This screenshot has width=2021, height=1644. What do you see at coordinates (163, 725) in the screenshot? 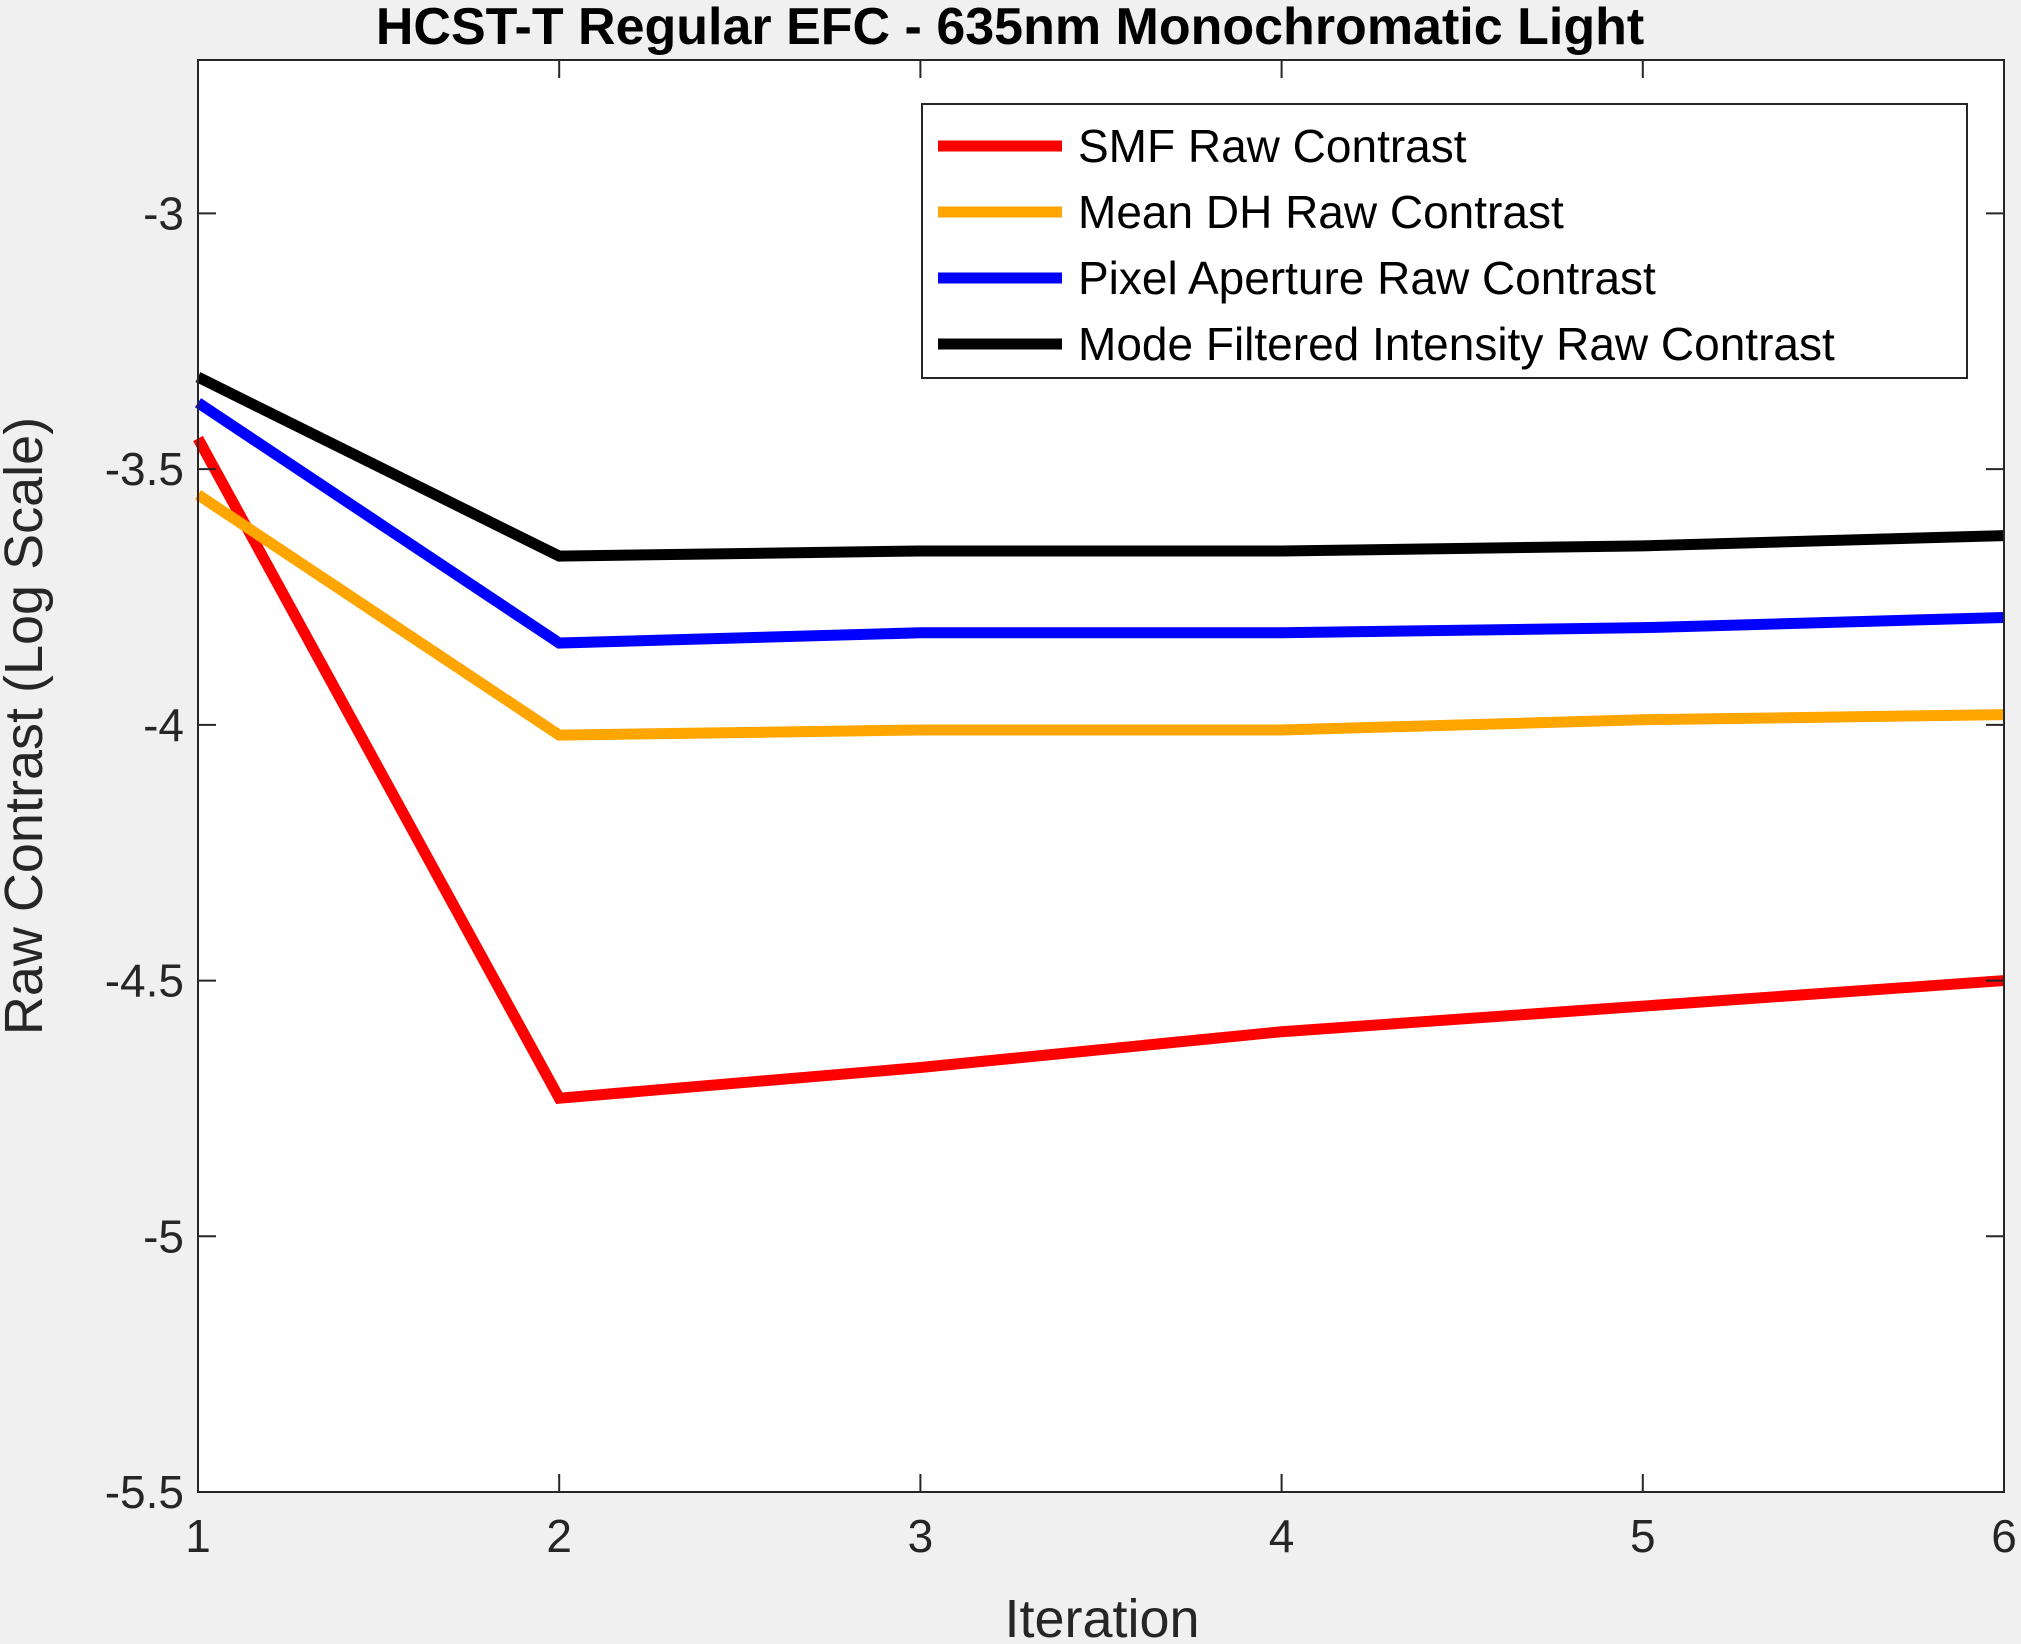
I see `y-tick-label: -4` at bounding box center [163, 725].